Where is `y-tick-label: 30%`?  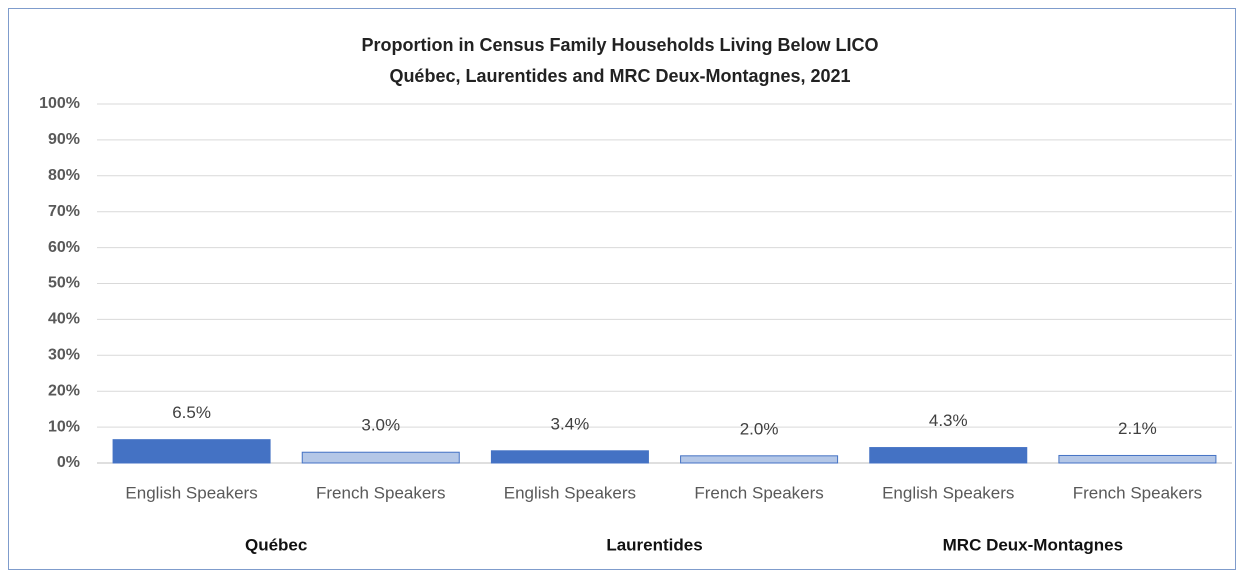
y-tick-label: 30% is located at coordinates (64, 355).